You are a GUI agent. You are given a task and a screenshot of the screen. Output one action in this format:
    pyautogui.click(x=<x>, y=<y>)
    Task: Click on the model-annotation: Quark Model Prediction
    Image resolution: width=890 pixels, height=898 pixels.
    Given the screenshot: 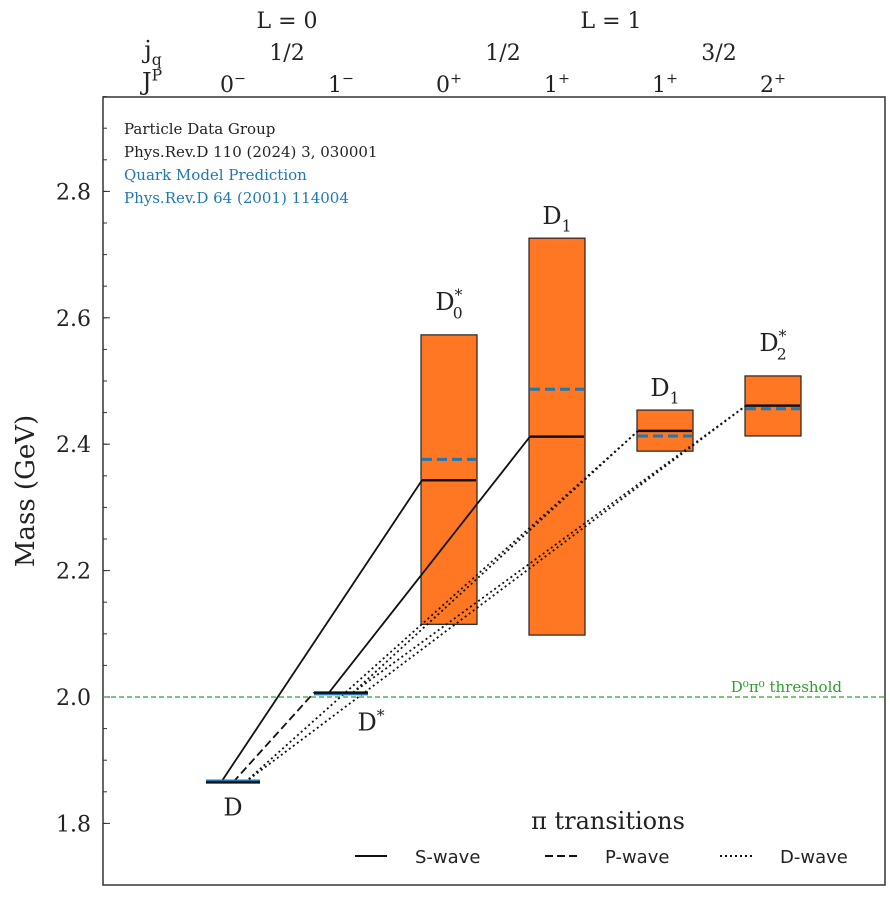 What is the action you would take?
    pyautogui.click(x=215, y=175)
    